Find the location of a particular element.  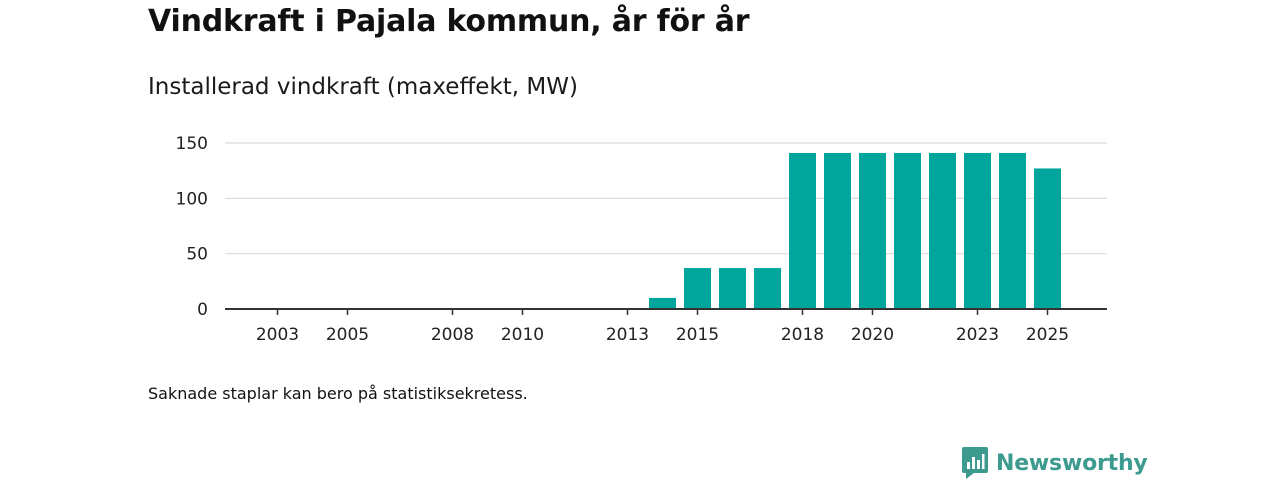

bar-2023 is located at coordinates (977, 230).